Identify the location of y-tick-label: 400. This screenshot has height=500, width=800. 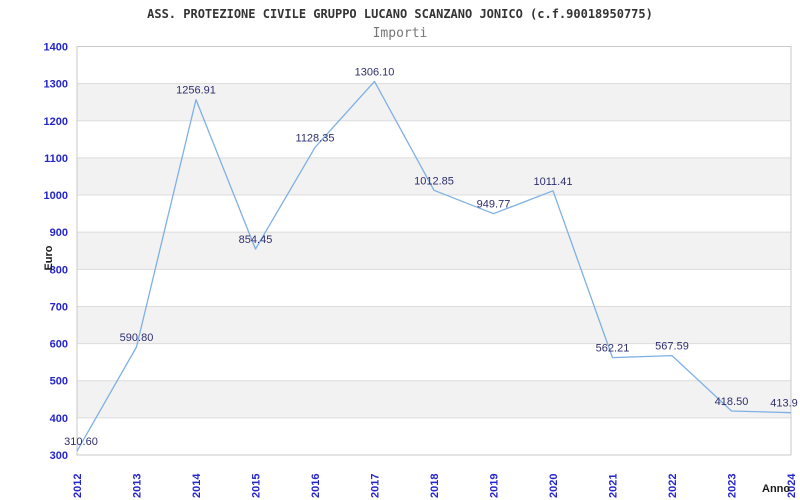
(59, 419).